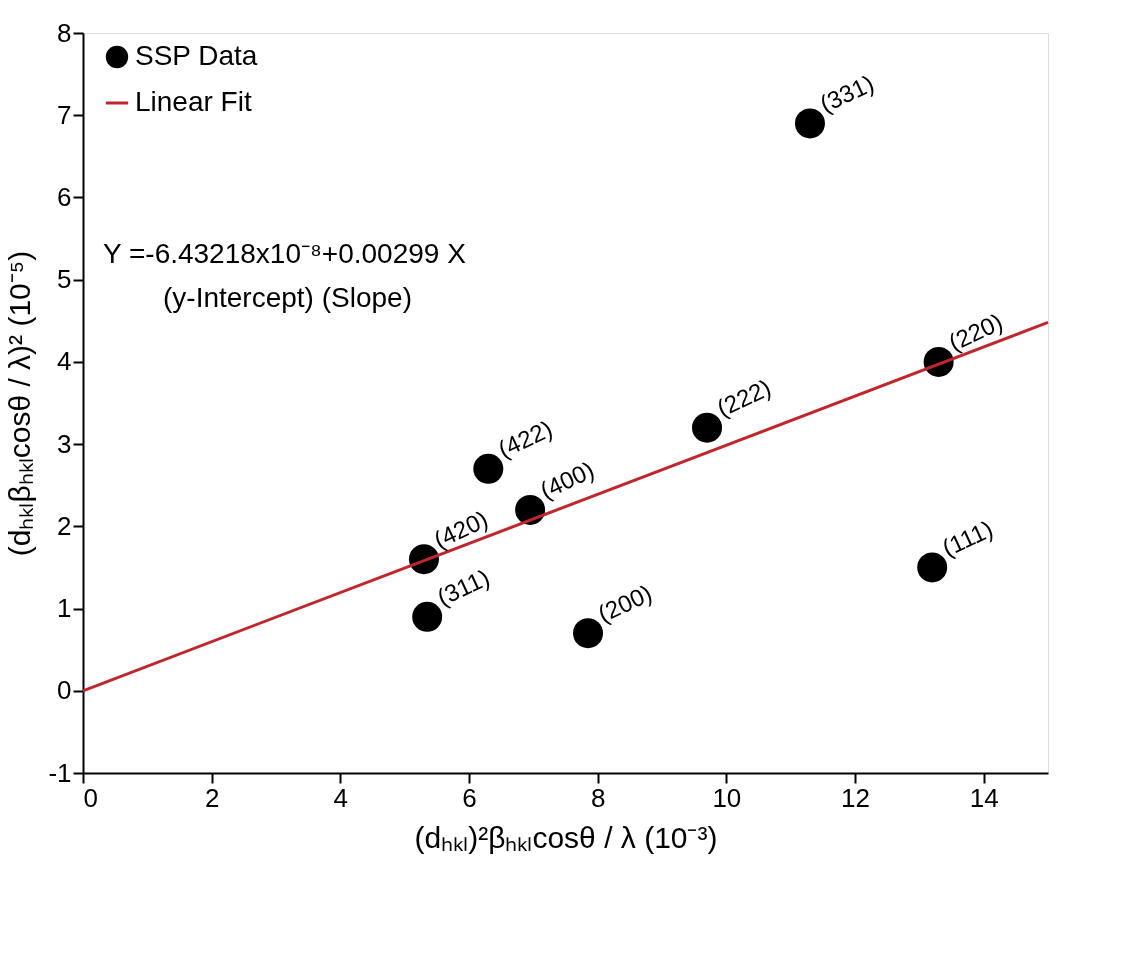 This screenshot has width=1141, height=959. I want to click on x-tick-label: 4, so click(341, 797).